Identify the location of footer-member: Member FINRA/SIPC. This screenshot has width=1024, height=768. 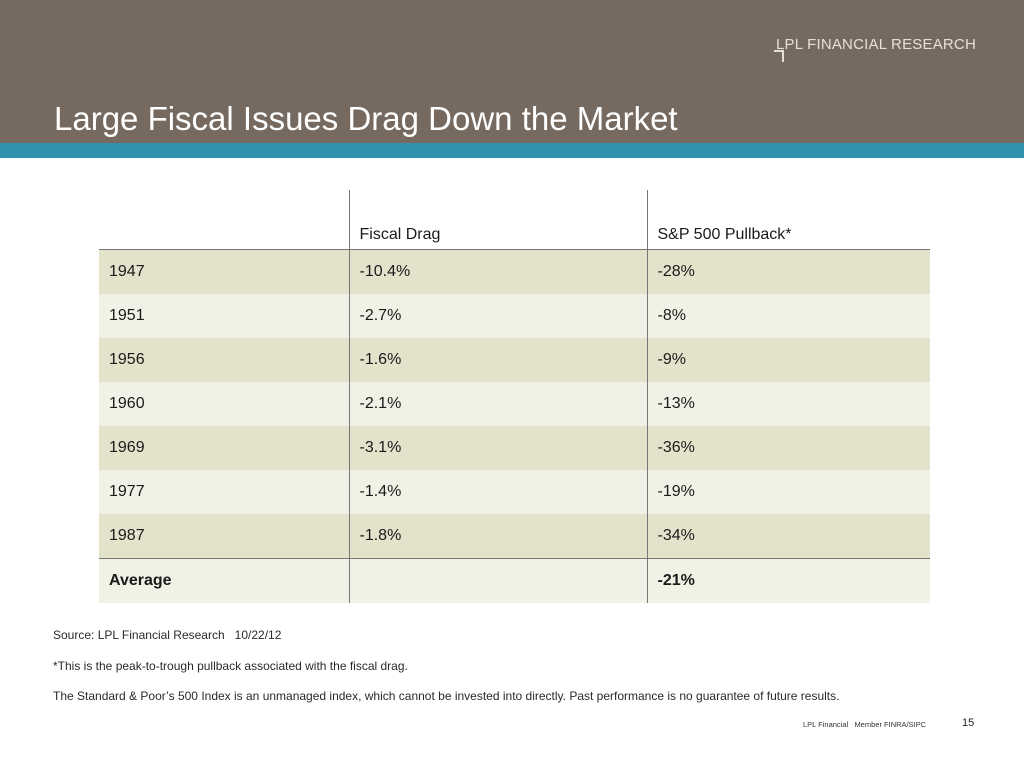
(890, 724).